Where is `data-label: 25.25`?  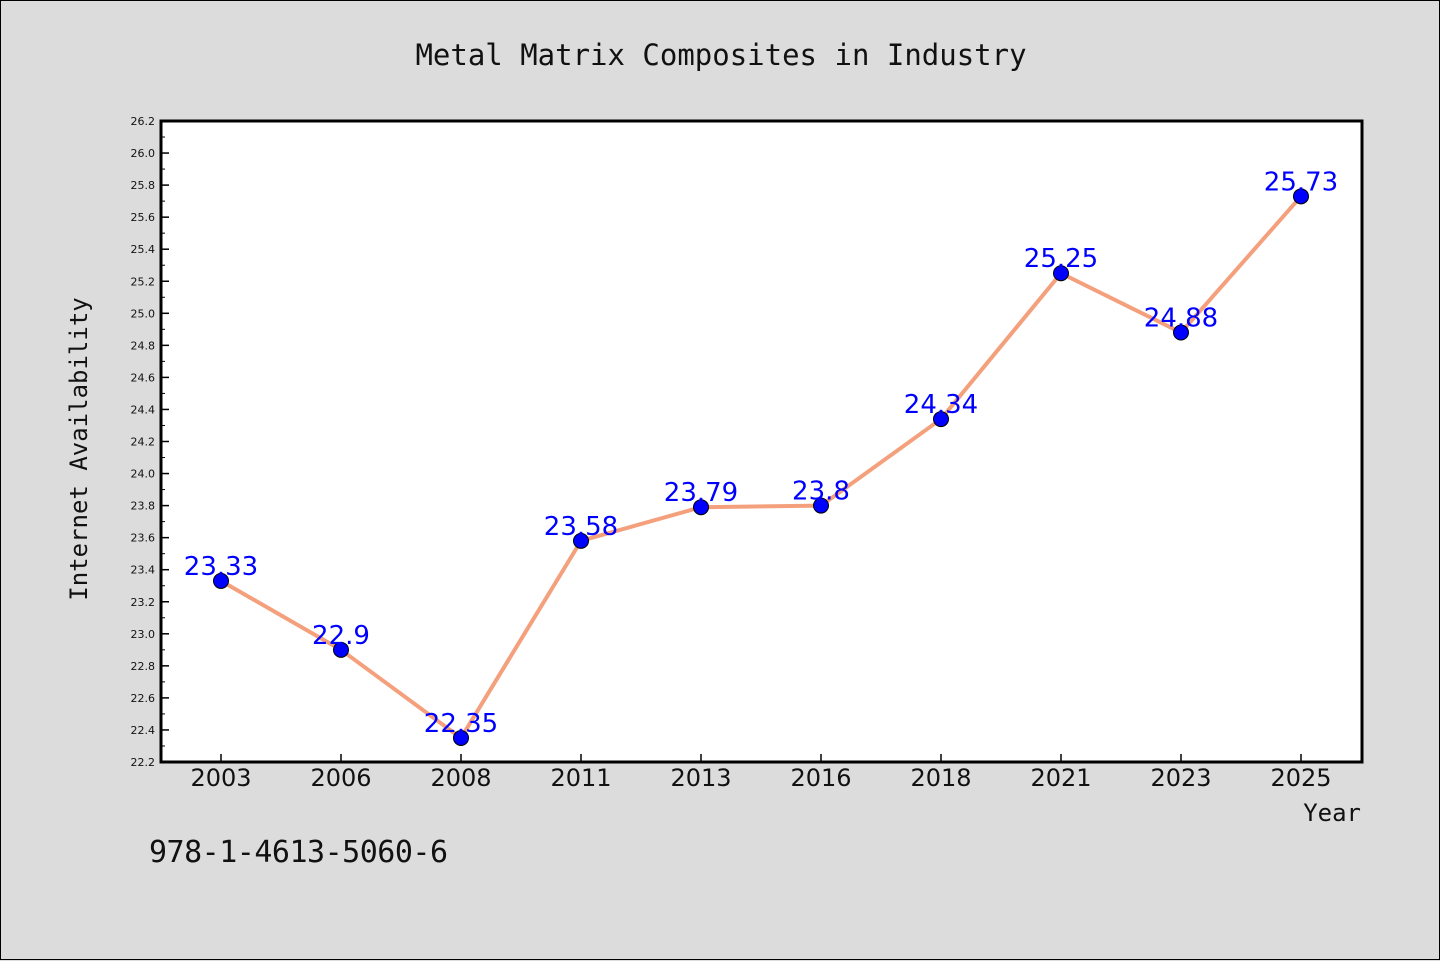 data-label: 25.25 is located at coordinates (1061, 259).